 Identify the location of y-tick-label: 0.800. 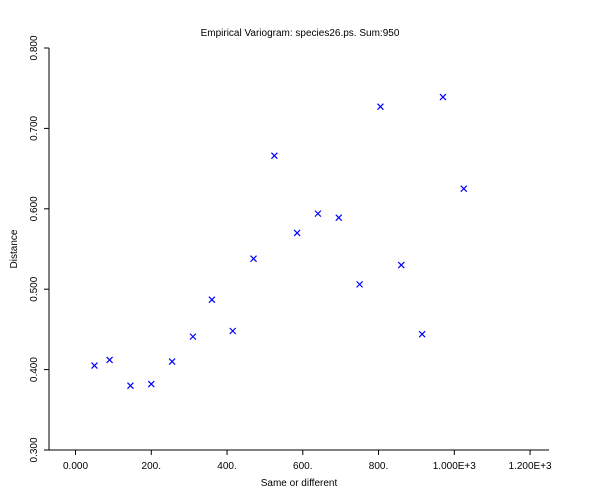
(34, 47).